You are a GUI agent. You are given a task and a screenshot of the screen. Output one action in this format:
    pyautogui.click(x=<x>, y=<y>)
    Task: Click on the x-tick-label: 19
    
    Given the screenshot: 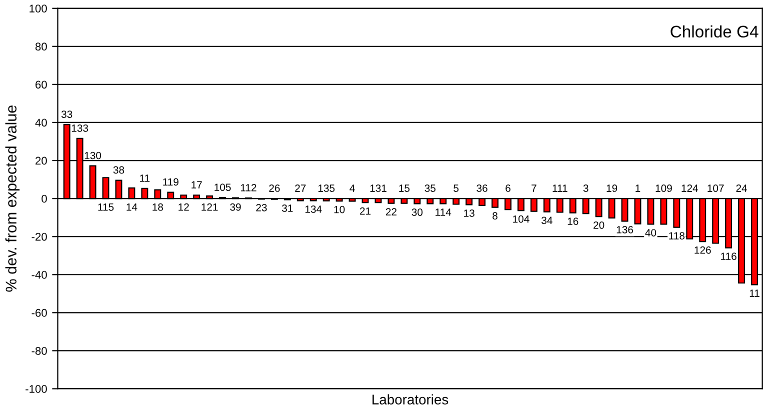 What is the action you would take?
    pyautogui.click(x=612, y=188)
    